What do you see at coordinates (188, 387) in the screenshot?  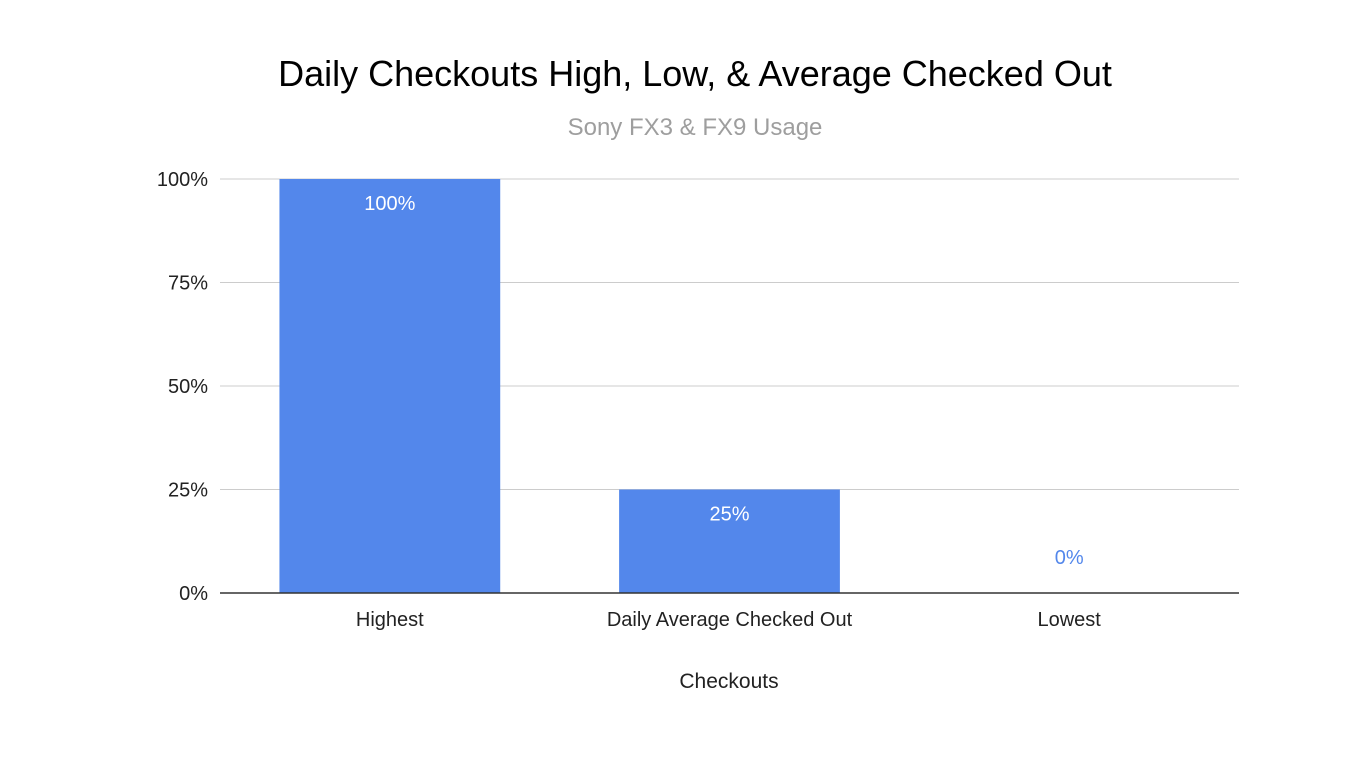 I see `y-tick-label: 50%` at bounding box center [188, 387].